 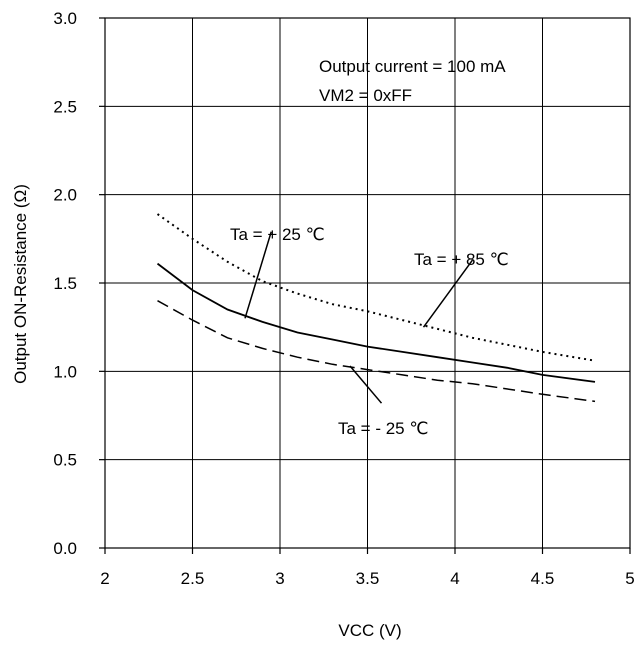 What do you see at coordinates (193, 578) in the screenshot?
I see `x-tick-label: 2.5` at bounding box center [193, 578].